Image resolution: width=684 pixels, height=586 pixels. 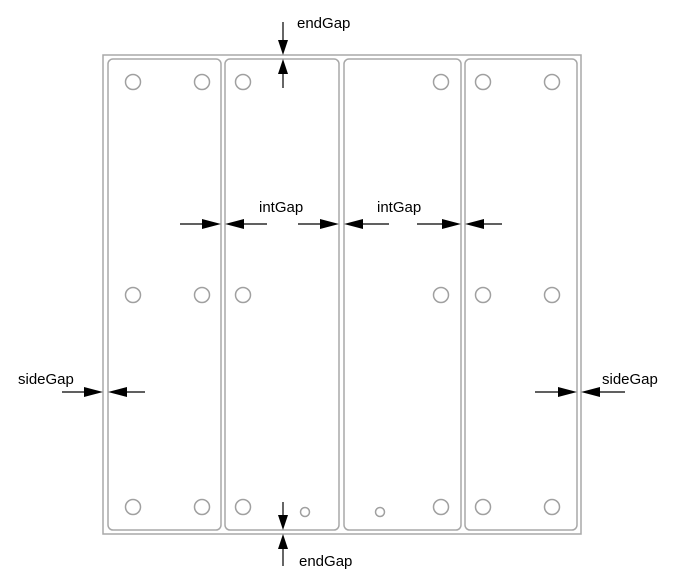 I want to click on side-gap-right-label: sideGap, so click(x=630, y=379).